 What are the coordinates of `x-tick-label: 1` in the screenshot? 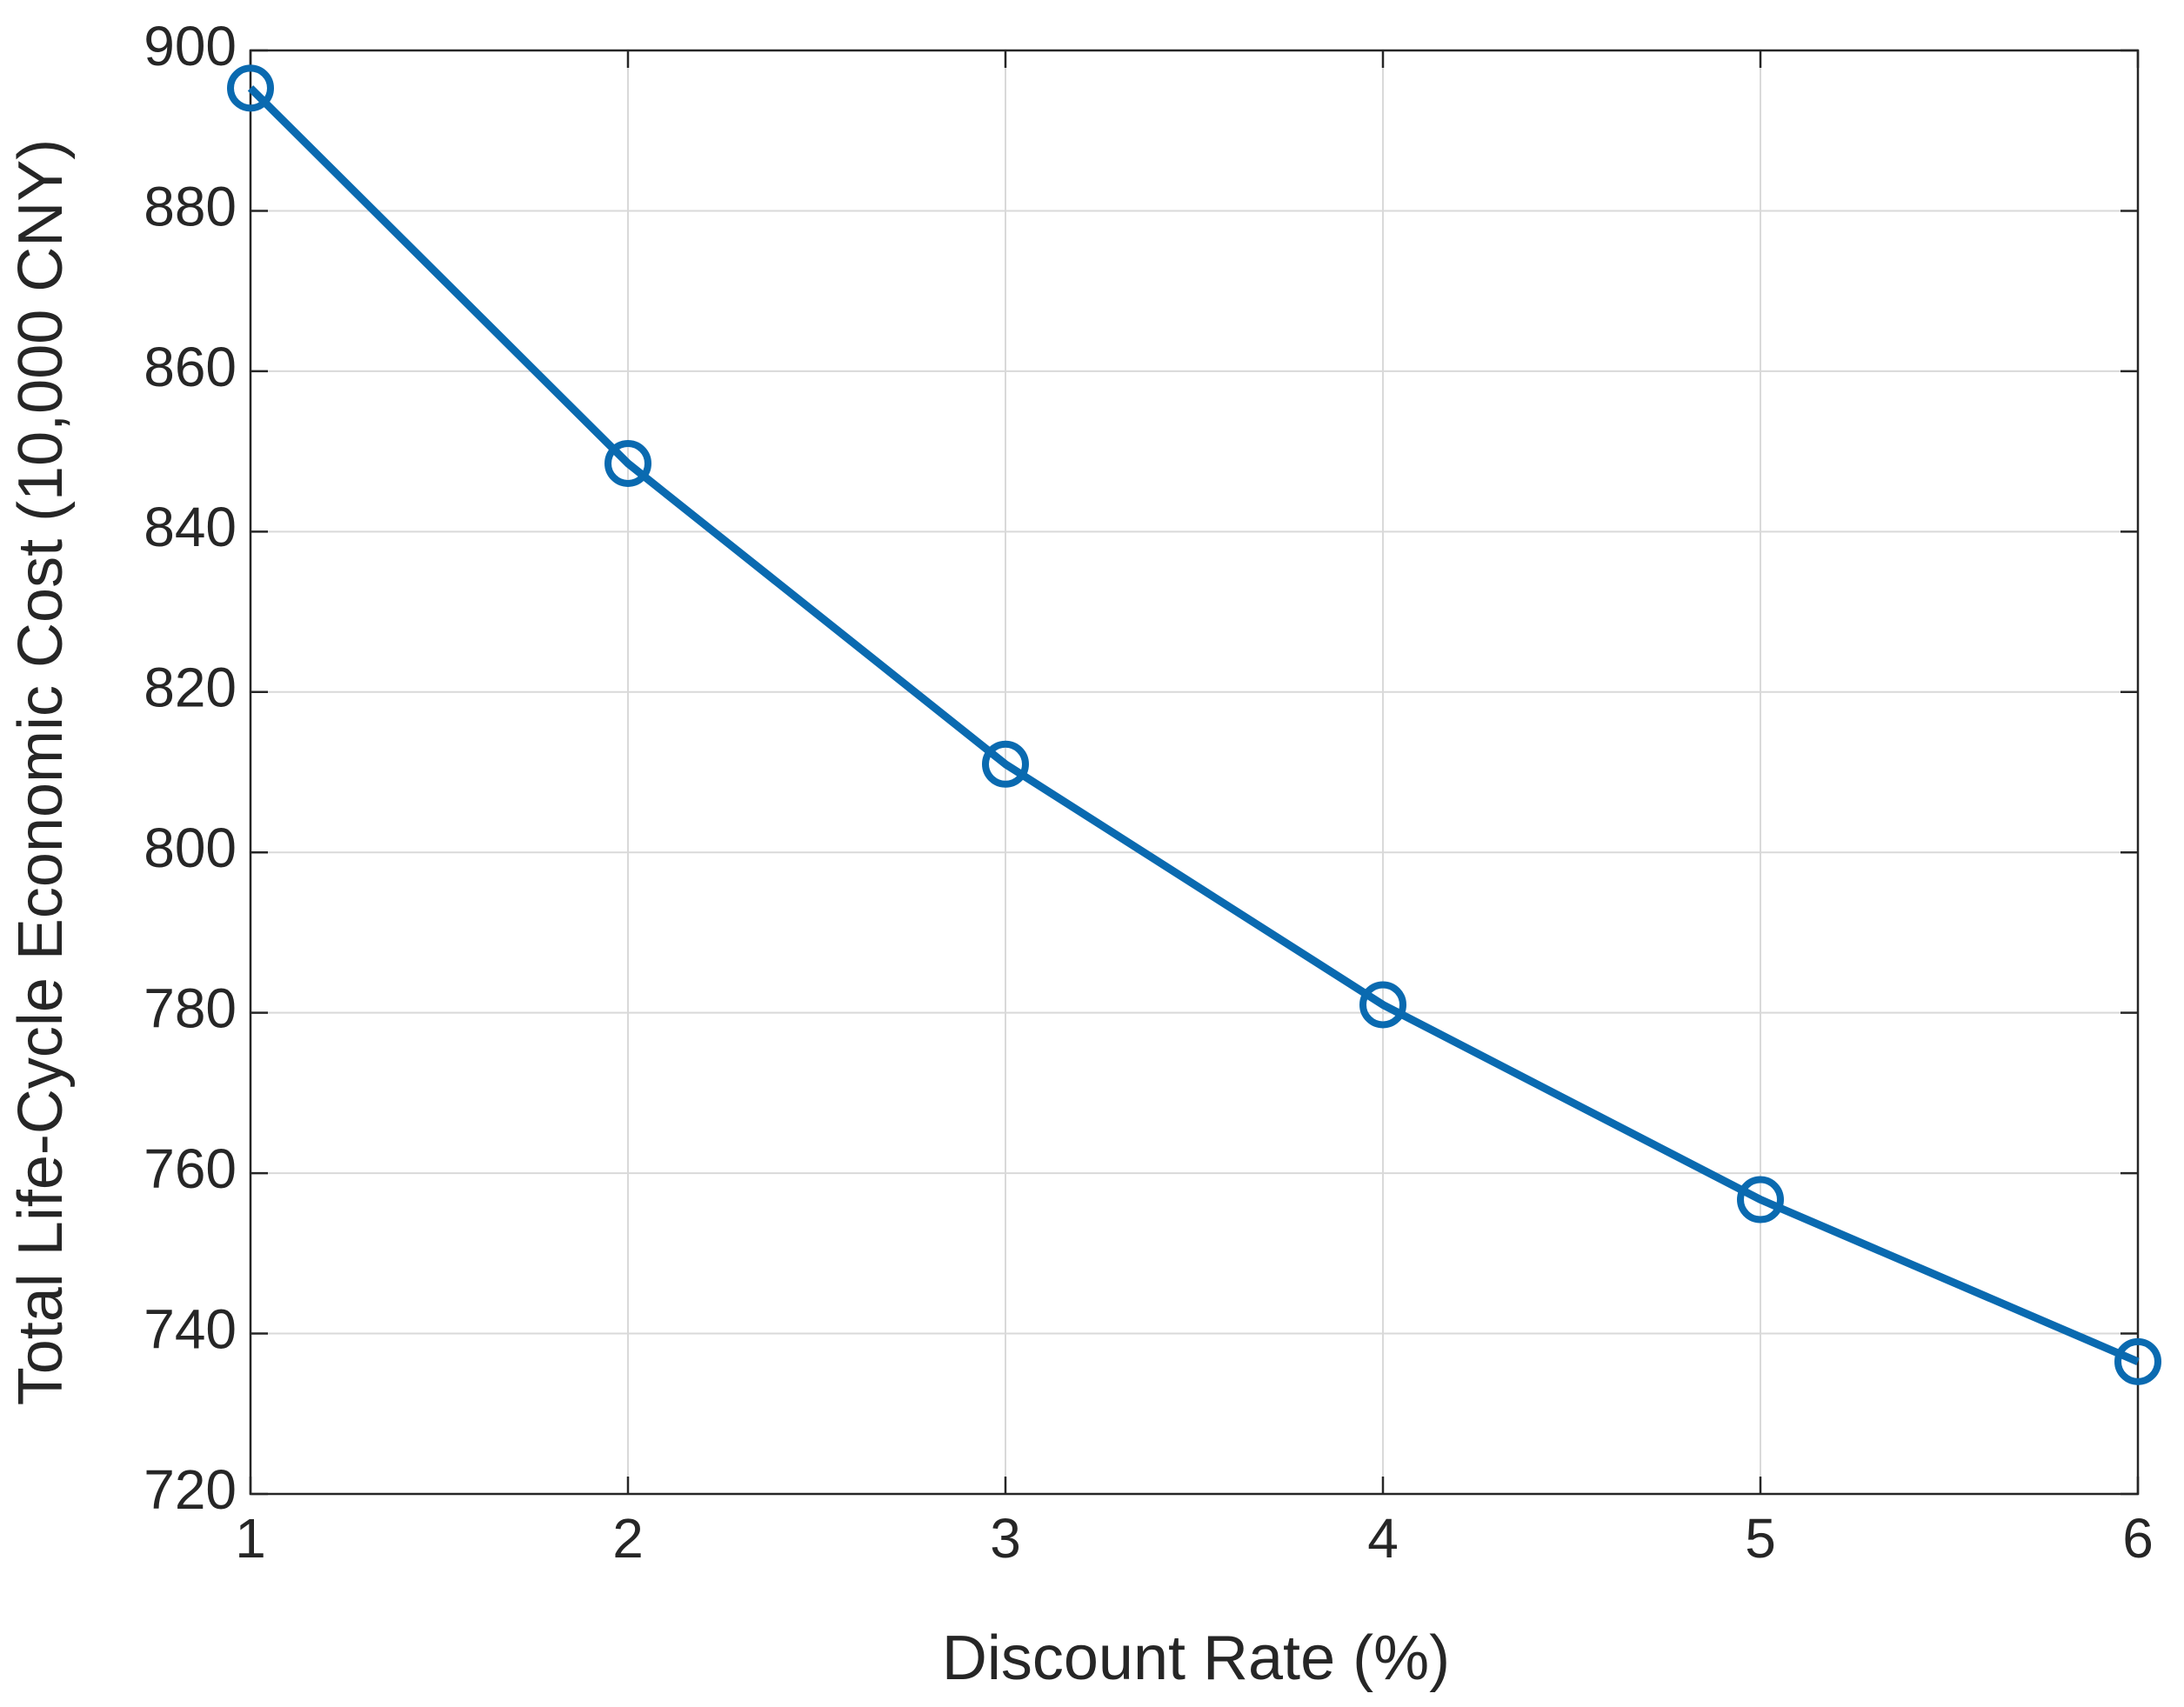 It's located at (250, 1539).